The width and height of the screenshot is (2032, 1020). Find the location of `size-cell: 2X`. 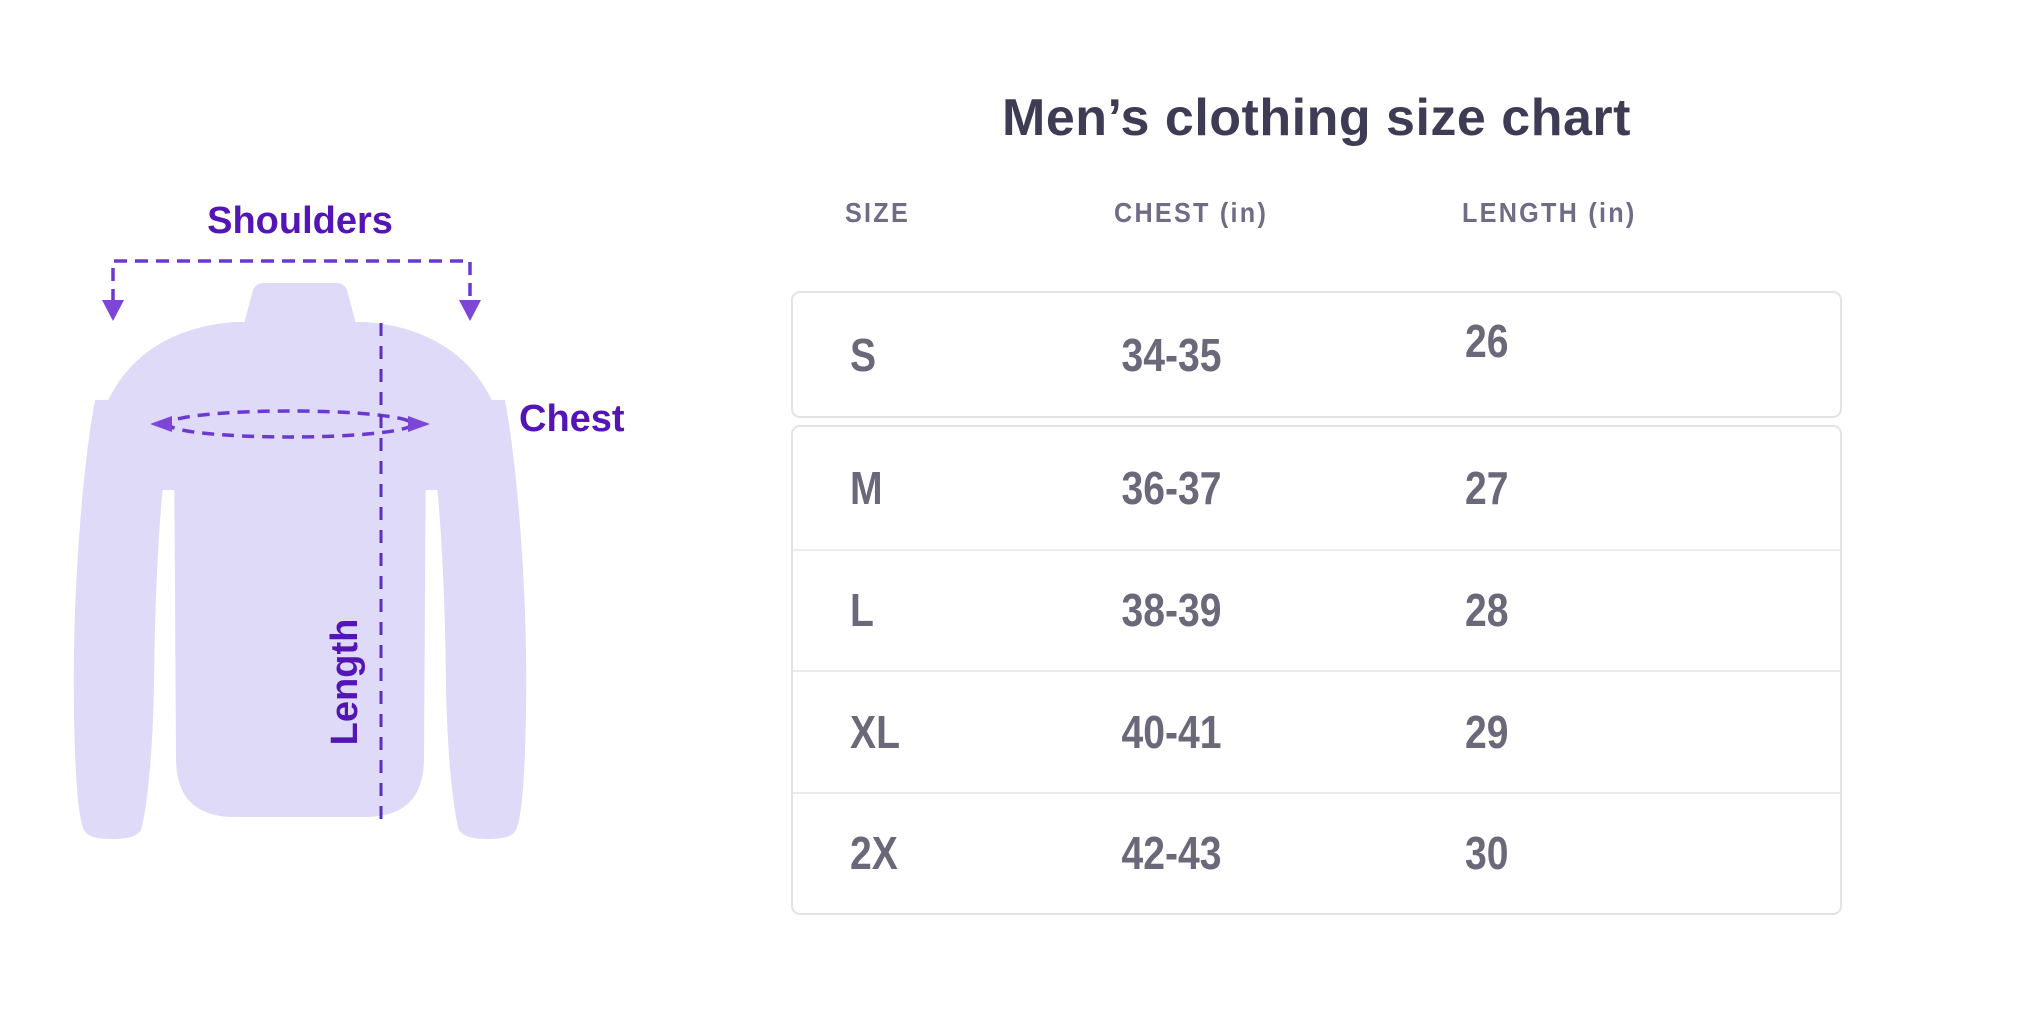

size-cell: 2X is located at coordinates (874, 853).